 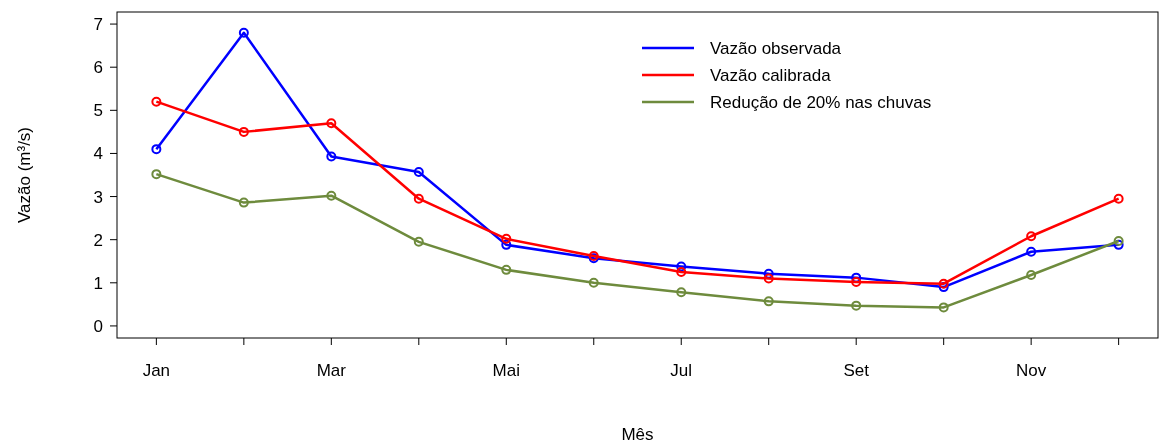 What do you see at coordinates (506, 370) in the screenshot?
I see `x-tick-label: Mai` at bounding box center [506, 370].